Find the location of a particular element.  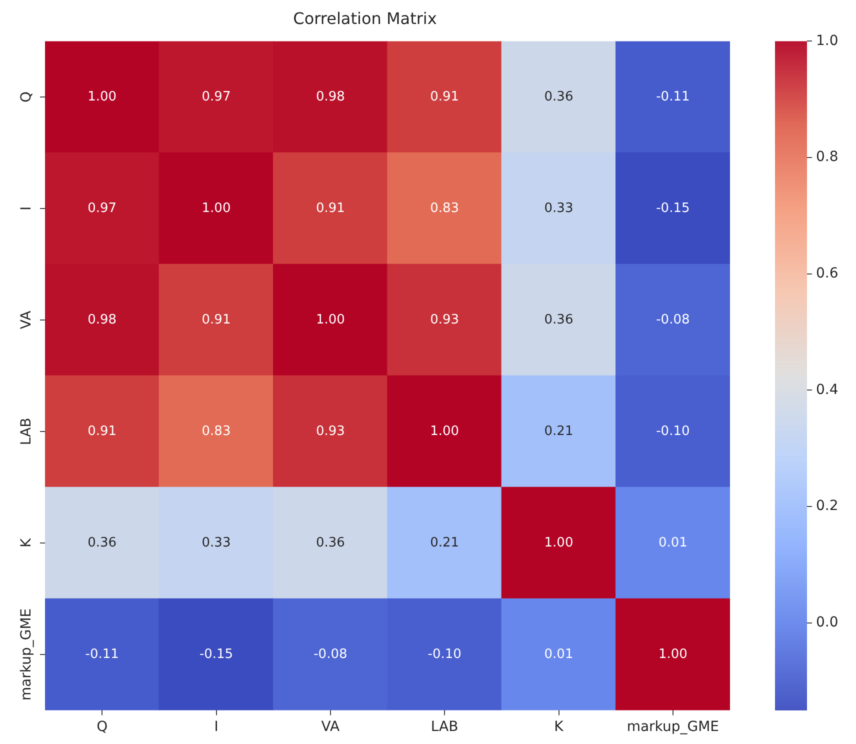

color-bar-label: 0.0 is located at coordinates (827, 622).